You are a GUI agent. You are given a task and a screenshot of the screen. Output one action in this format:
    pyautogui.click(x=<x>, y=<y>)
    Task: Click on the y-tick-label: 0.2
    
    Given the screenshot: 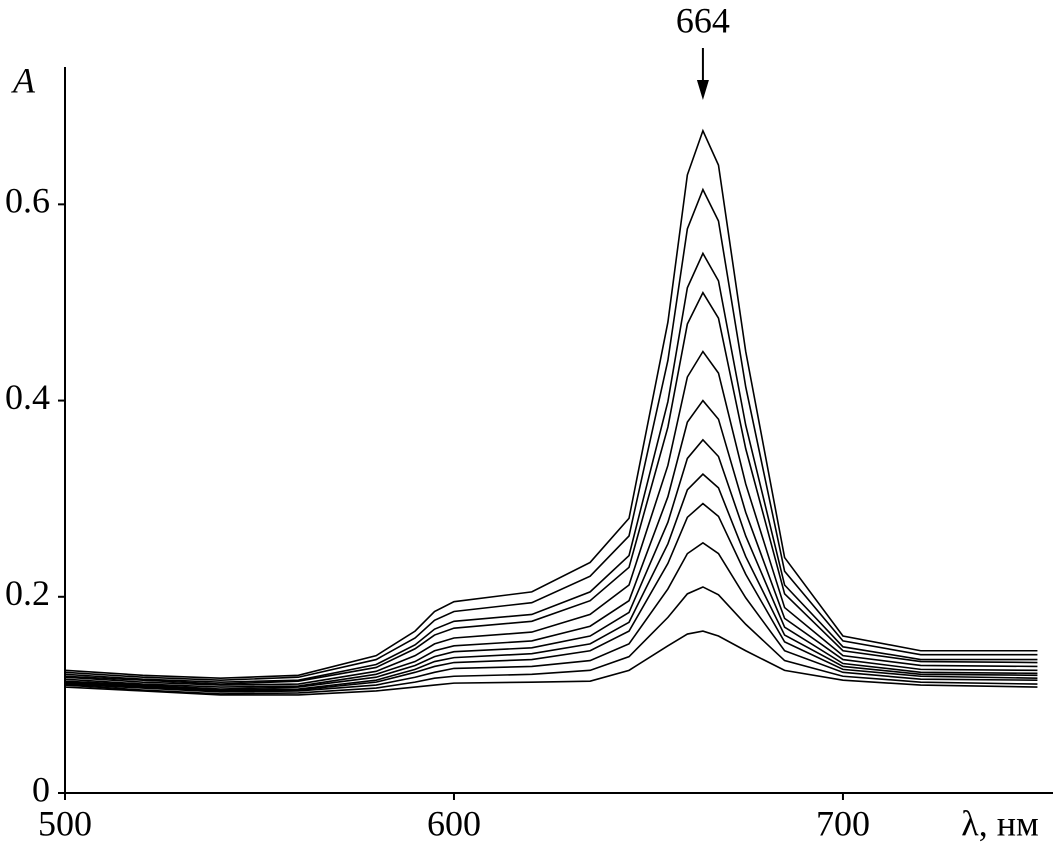 What is the action you would take?
    pyautogui.click(x=27, y=593)
    